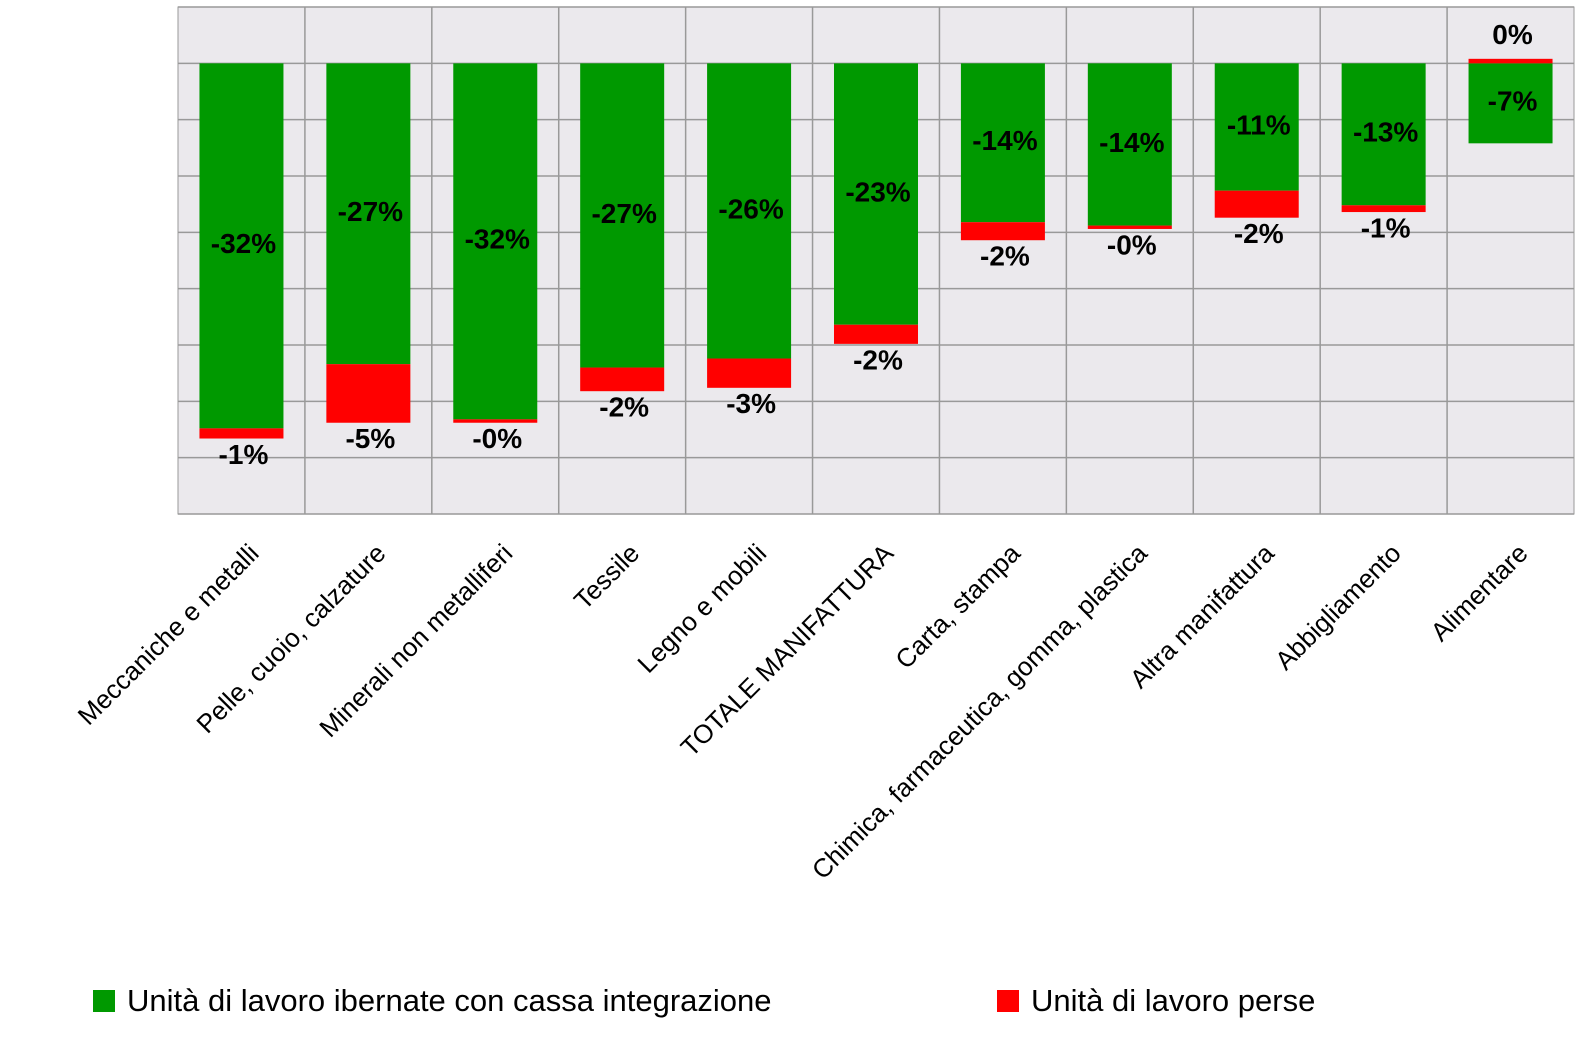 The width and height of the screenshot is (1596, 1041). I want to click on x-tick-label: Legno e mobili, so click(701, 608).